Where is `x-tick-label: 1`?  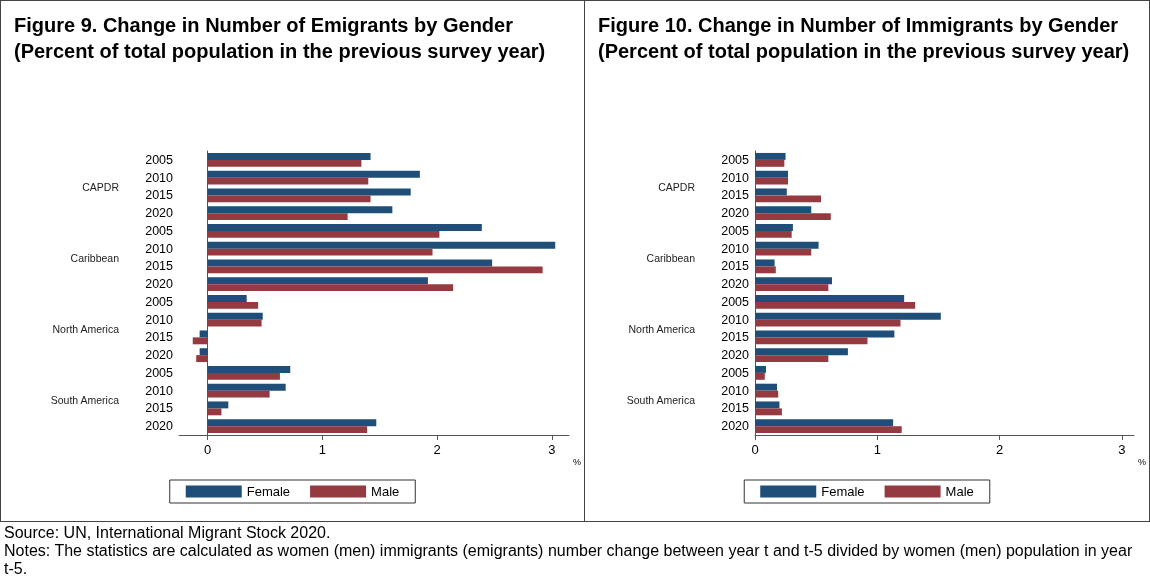
x-tick-label: 1 is located at coordinates (877, 449).